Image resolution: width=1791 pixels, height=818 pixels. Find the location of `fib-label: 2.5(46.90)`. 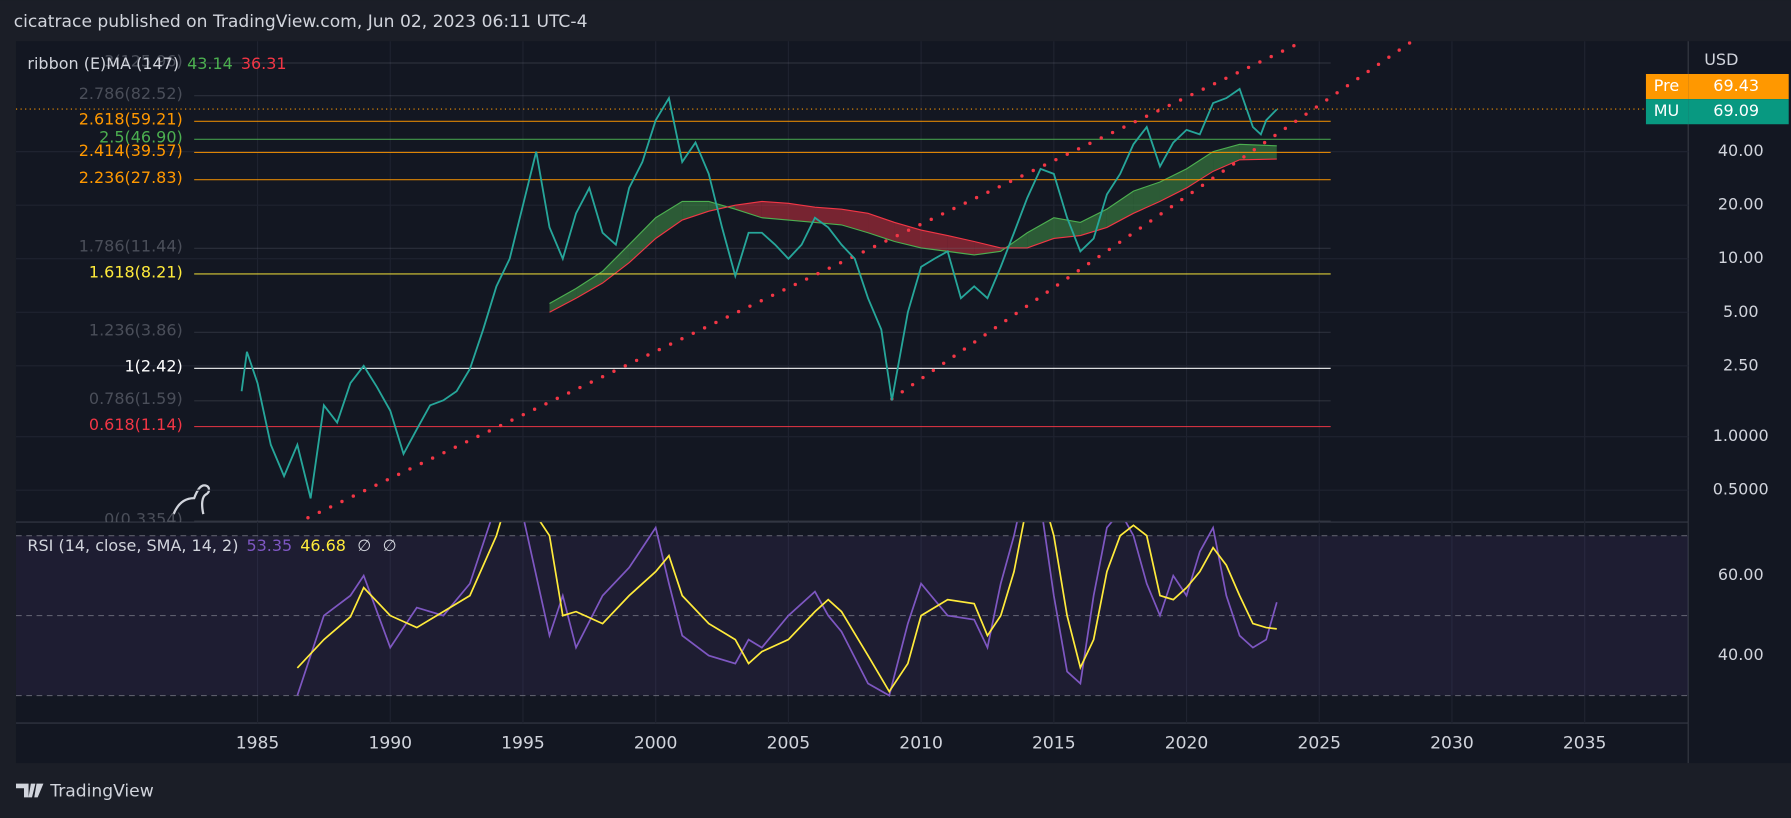

fib-label: 2.5(46.90) is located at coordinates (141, 137).